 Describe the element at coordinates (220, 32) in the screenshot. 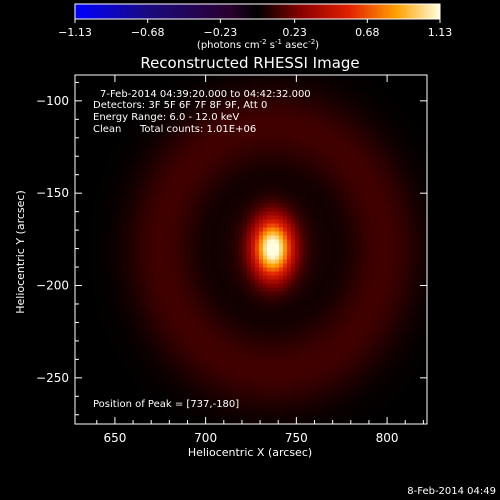

I see `colorbar-tick-label: −0.23` at that location.